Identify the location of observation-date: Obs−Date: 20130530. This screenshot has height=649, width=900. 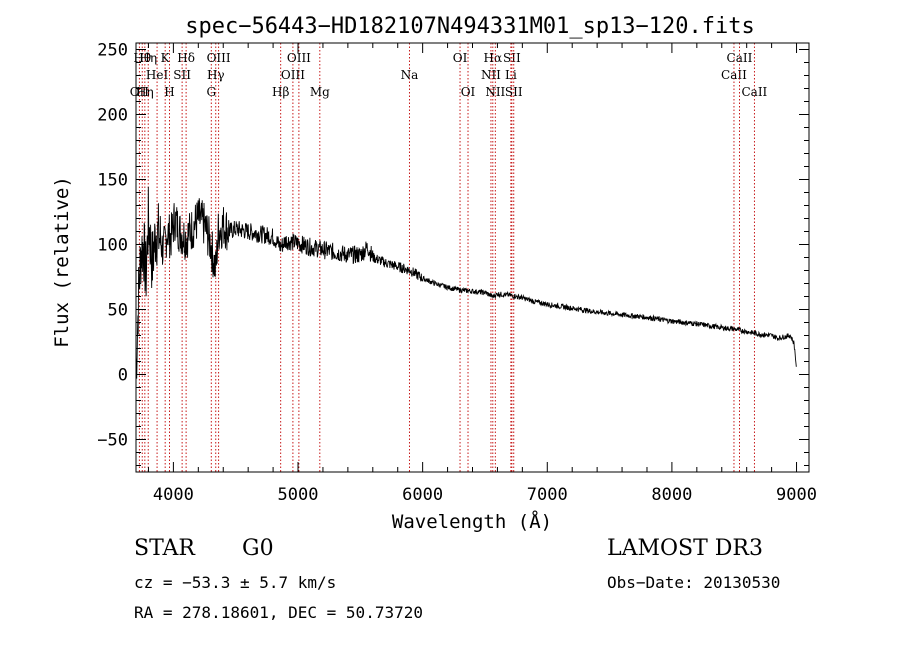
(694, 582).